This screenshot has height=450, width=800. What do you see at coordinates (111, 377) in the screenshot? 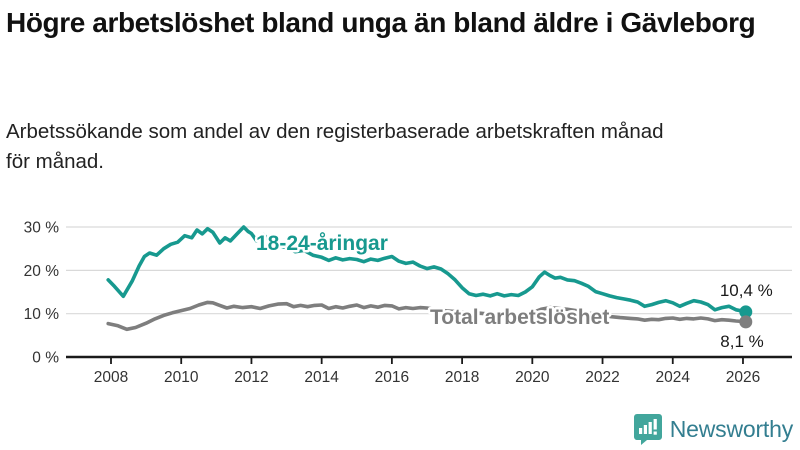
I see `x-axis-label-2008: 2008` at bounding box center [111, 377].